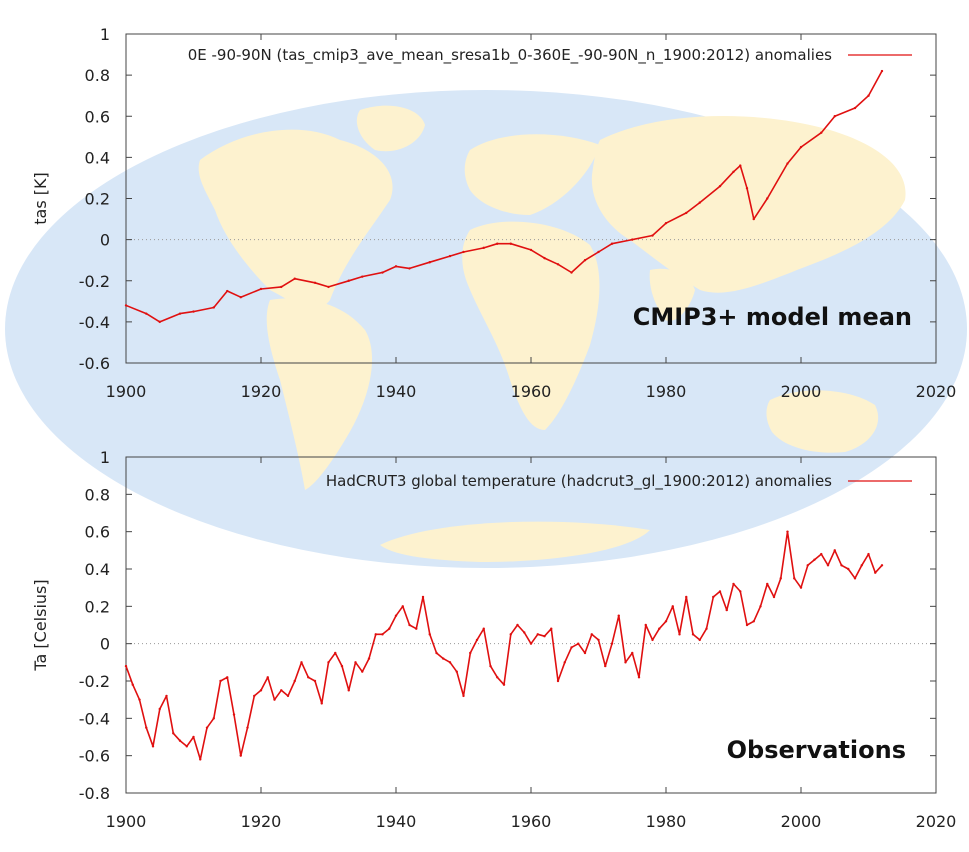 The image size is (969, 852). What do you see at coordinates (97, 569) in the screenshot?
I see `y-tick-label: 0.4` at bounding box center [97, 569].